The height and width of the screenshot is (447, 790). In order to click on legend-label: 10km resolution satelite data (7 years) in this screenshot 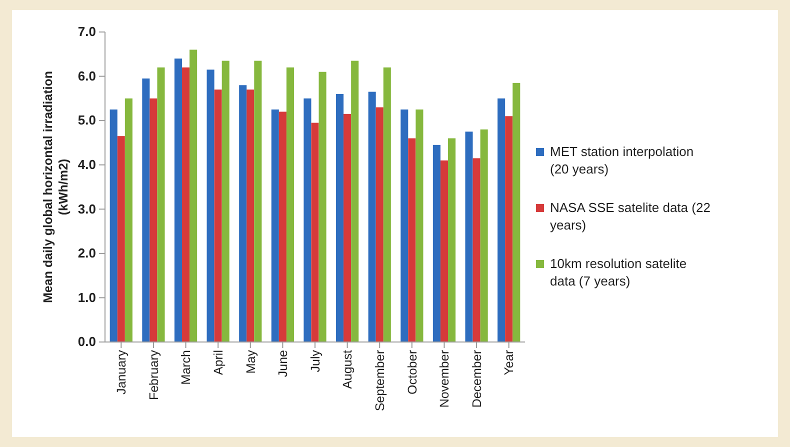, I will do `click(618, 272)`.